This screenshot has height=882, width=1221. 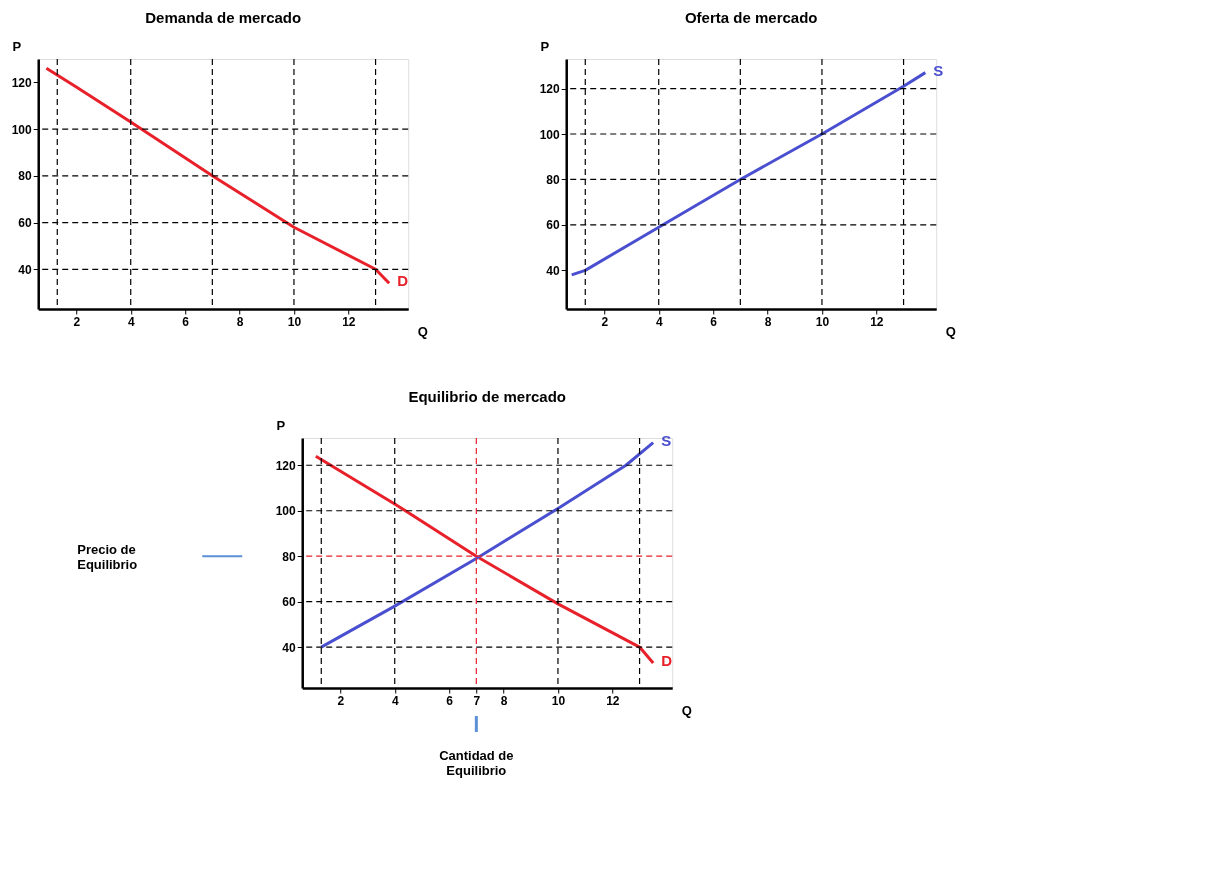 I want to click on x-tick-label: 7, so click(x=477, y=700).